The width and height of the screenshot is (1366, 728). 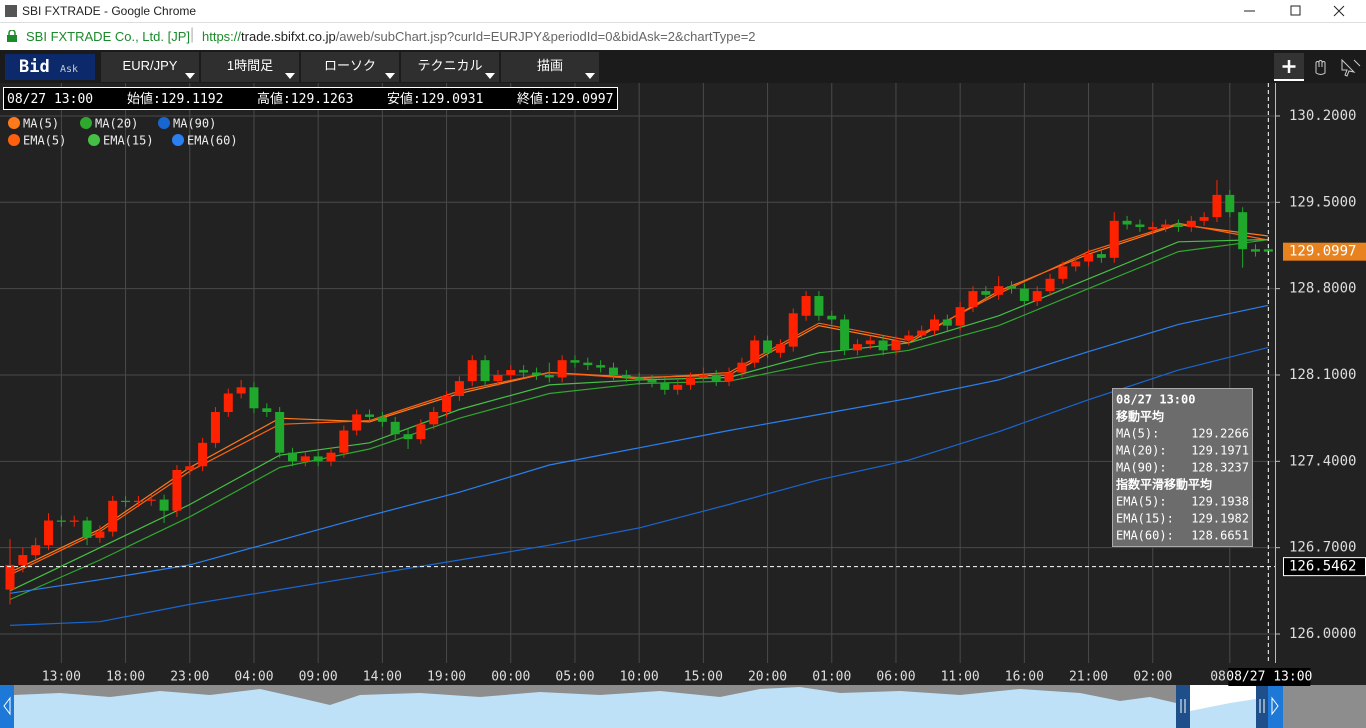 What do you see at coordinates (450, 67) in the screenshot?
I see `menu-button: テクニカル` at bounding box center [450, 67].